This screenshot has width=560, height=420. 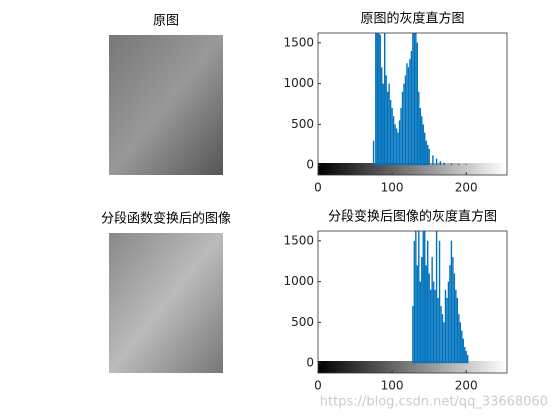 What do you see at coordinates (412, 19) in the screenshot?
I see `chart-title: 原图的灰度直方图` at bounding box center [412, 19].